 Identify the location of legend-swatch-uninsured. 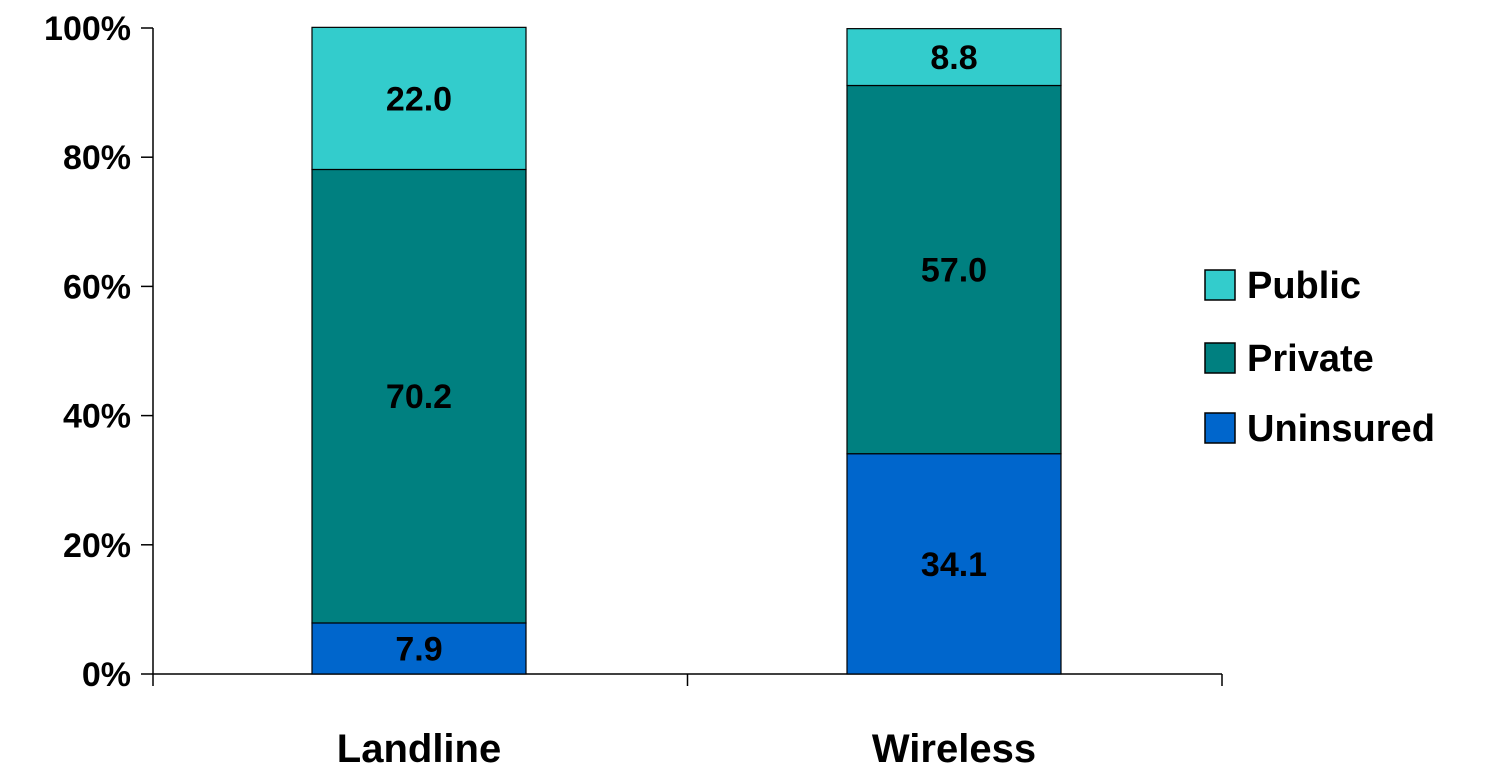
(1220, 428).